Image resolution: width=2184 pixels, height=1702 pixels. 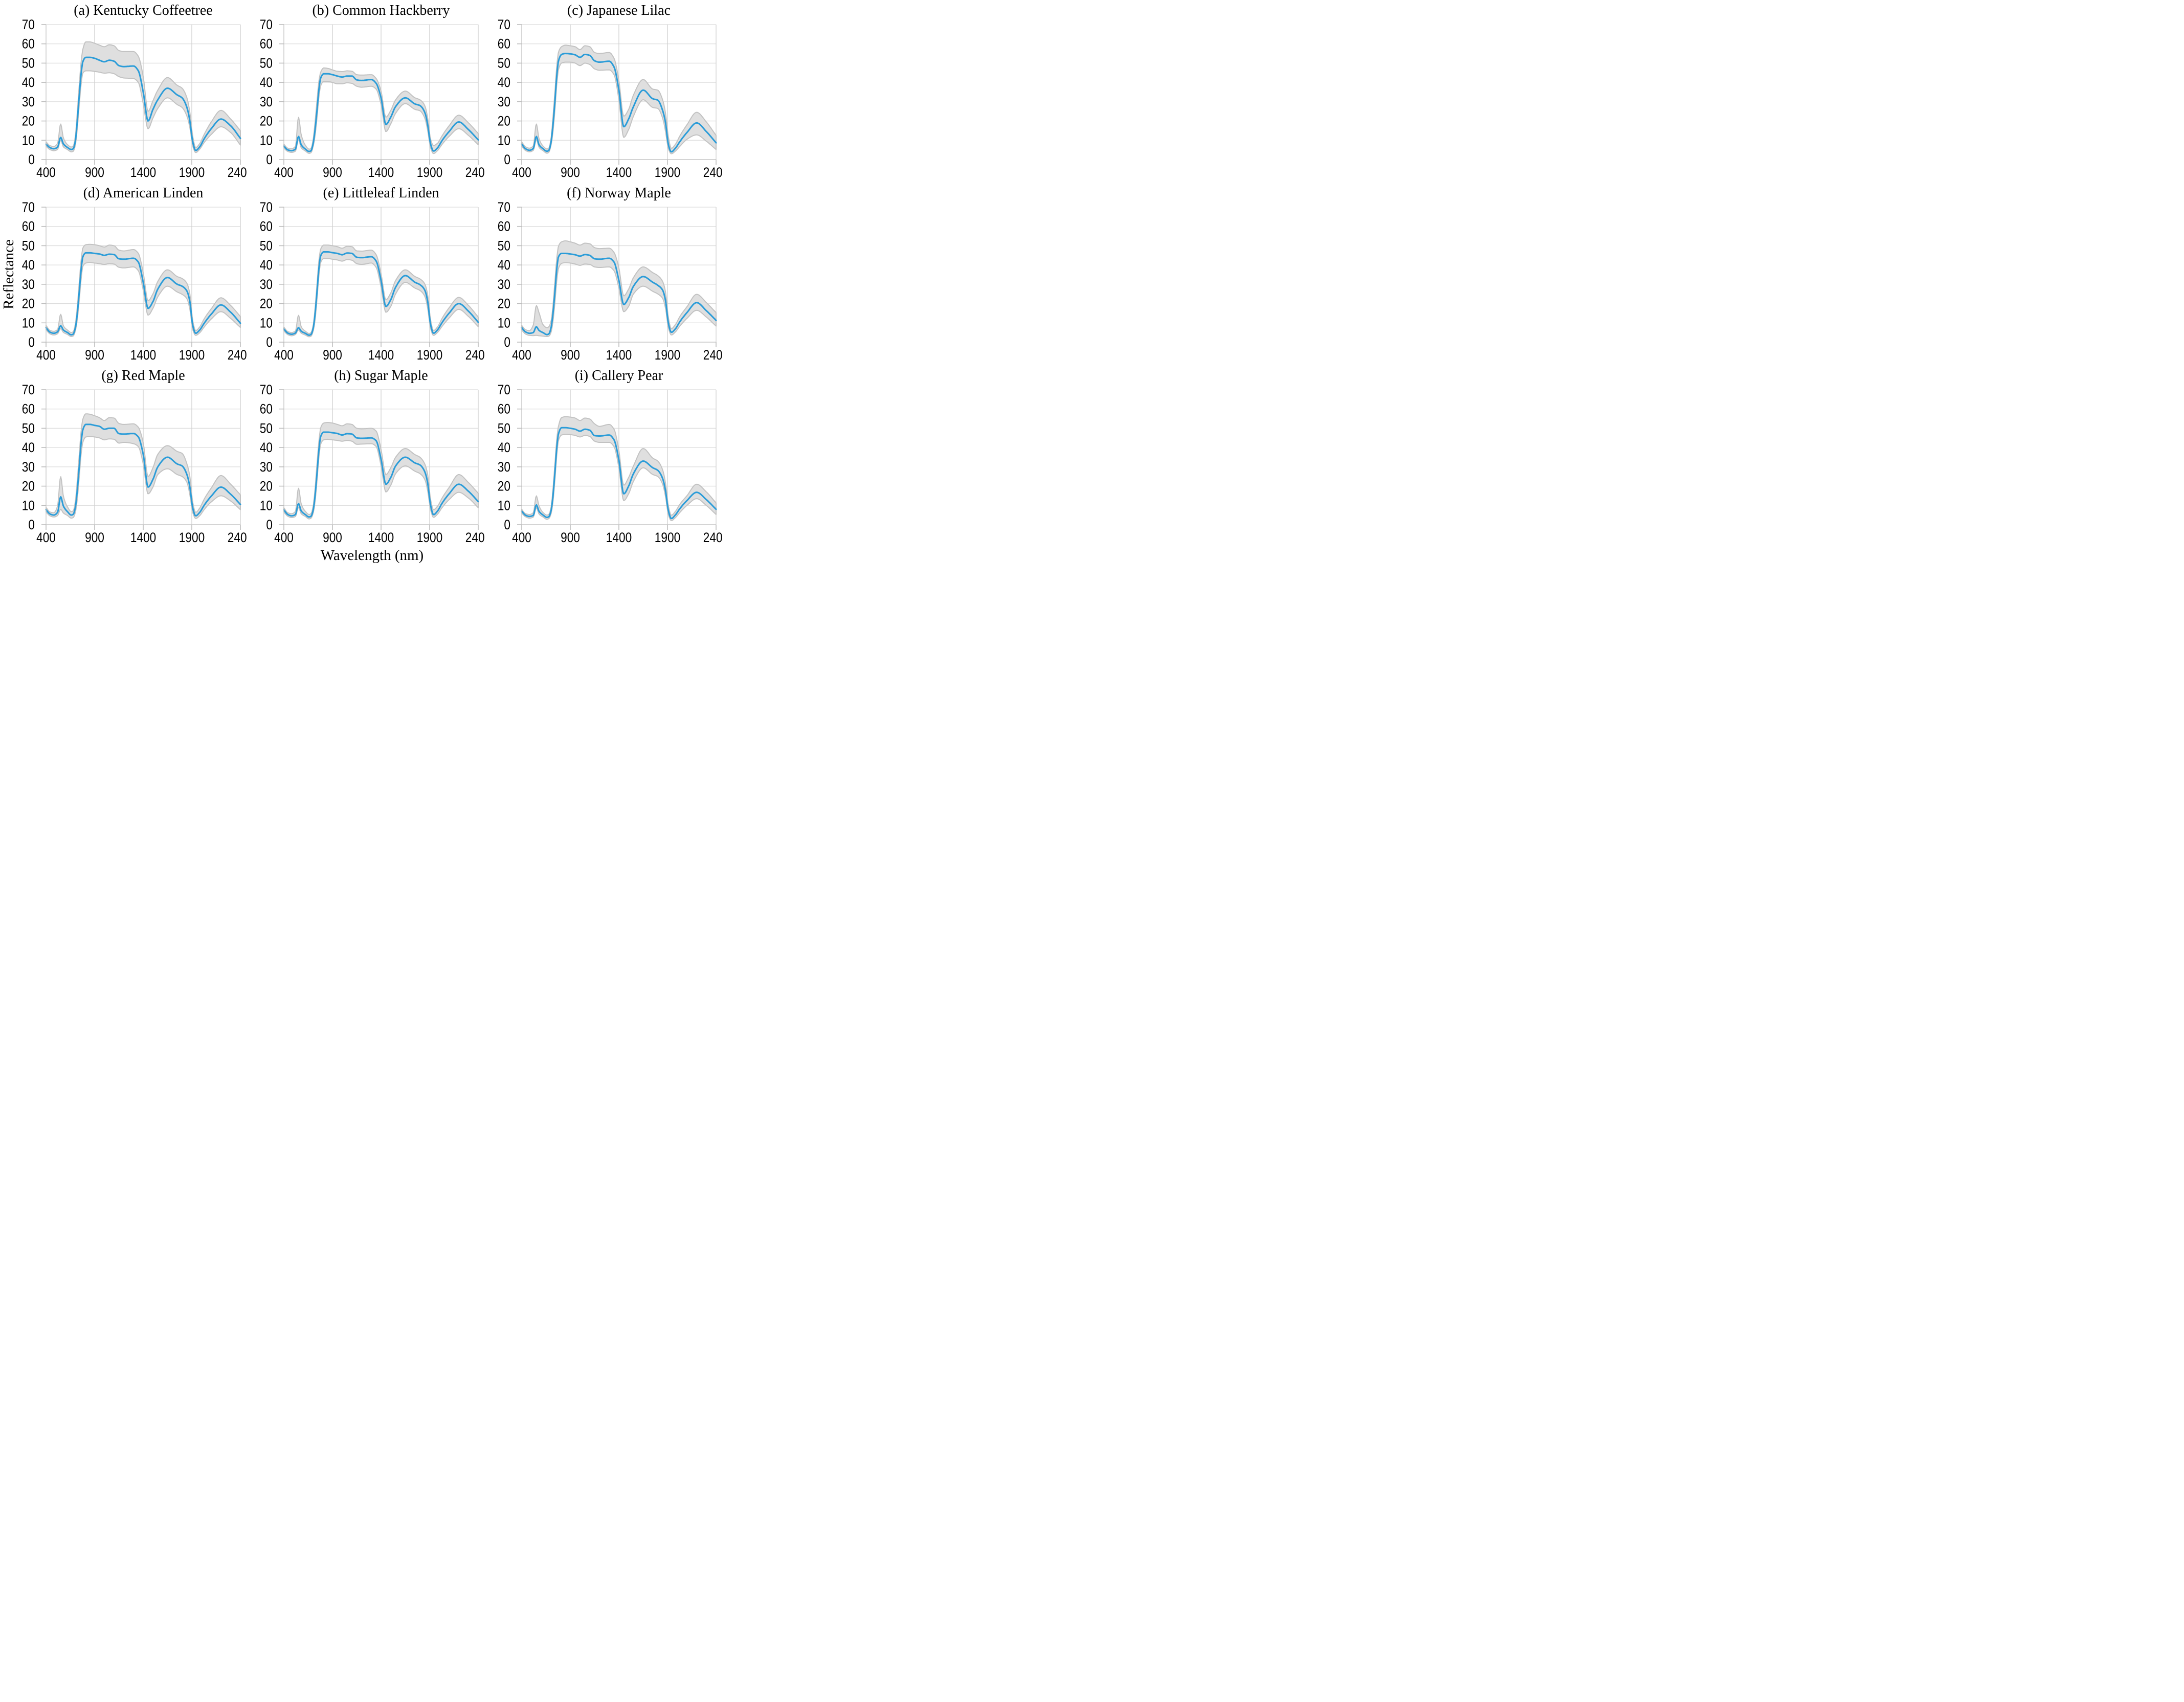 What do you see at coordinates (619, 10) in the screenshot?
I see `subplot-c-title: (c) Japanese Lilac` at bounding box center [619, 10].